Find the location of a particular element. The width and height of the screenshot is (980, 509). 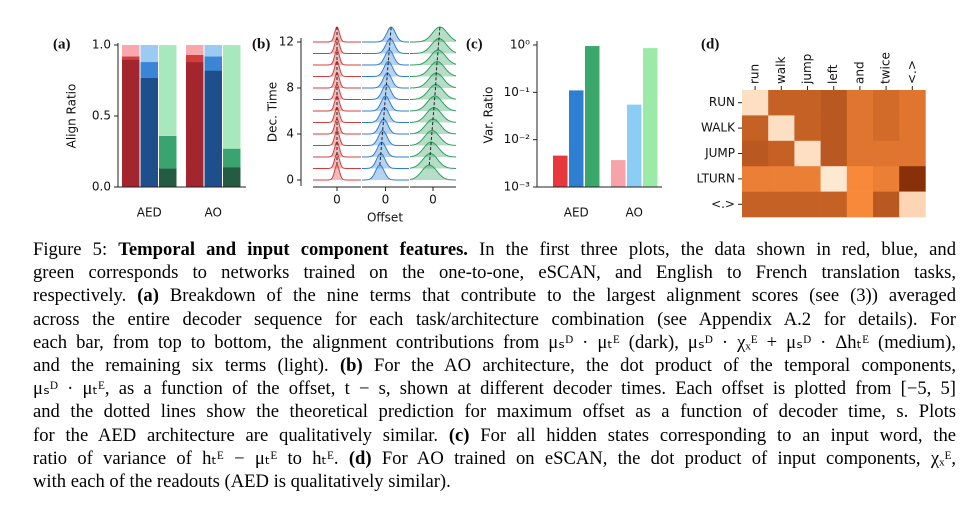

x-tick-label: AED is located at coordinates (149, 213).